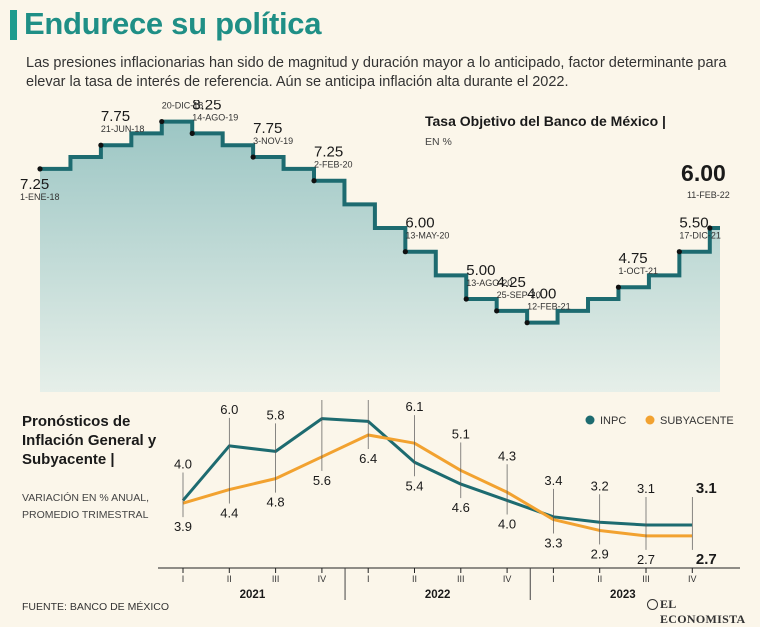  I want to click on rate-value-label: 5.00, so click(480, 270).